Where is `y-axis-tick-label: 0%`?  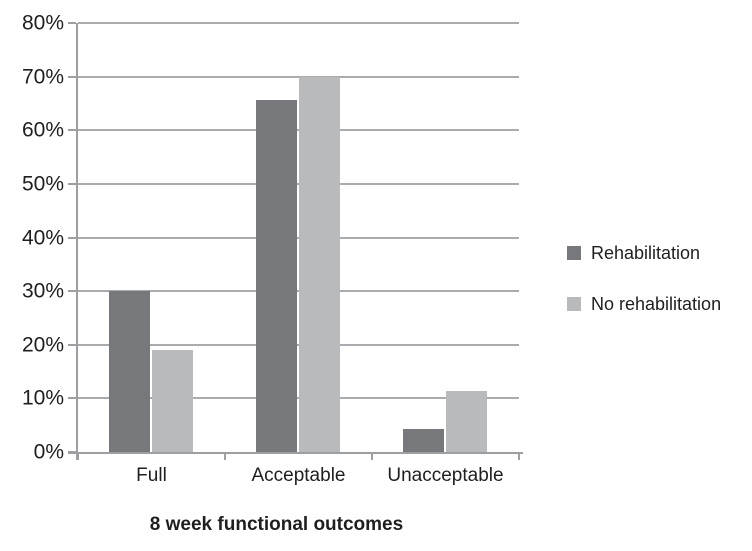
y-axis-tick-label: 0% is located at coordinates (48, 452).